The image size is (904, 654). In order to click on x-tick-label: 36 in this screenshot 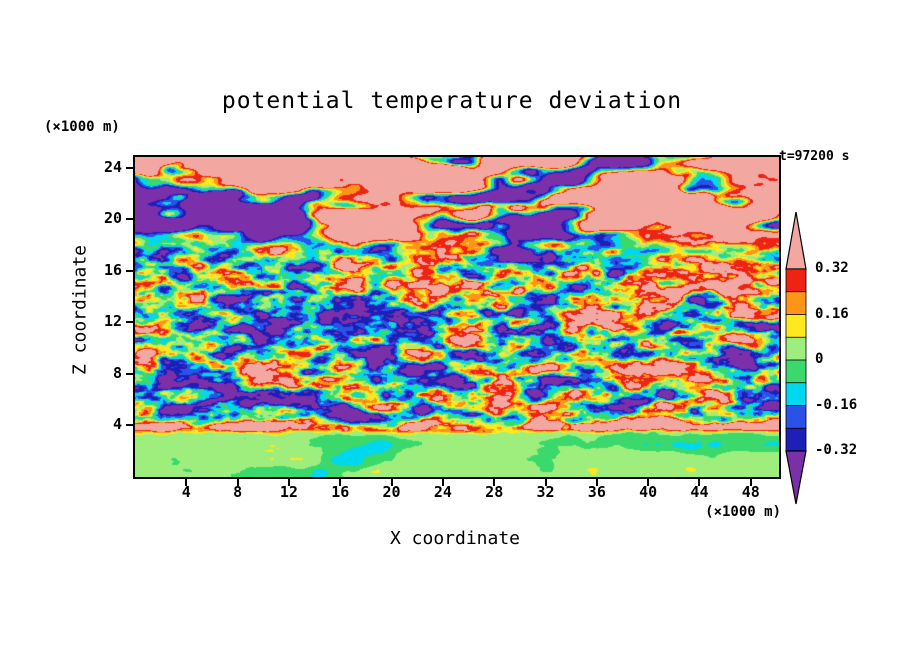, I will do `click(596, 492)`.